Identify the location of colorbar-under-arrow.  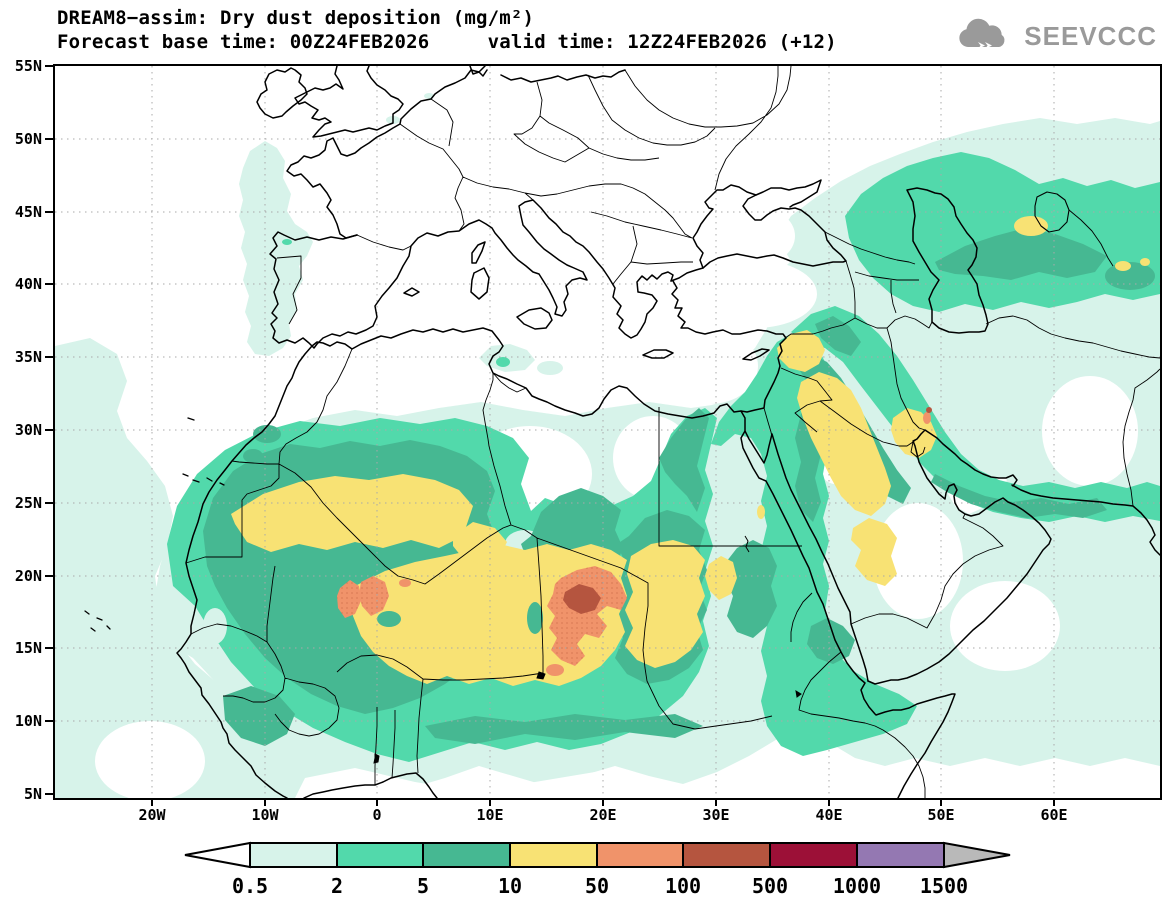
(217, 855).